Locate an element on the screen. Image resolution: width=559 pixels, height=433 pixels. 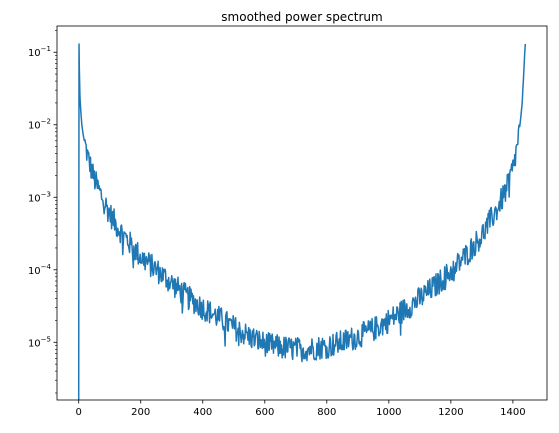
x-tick-label: 1200 is located at coordinates (450, 412).